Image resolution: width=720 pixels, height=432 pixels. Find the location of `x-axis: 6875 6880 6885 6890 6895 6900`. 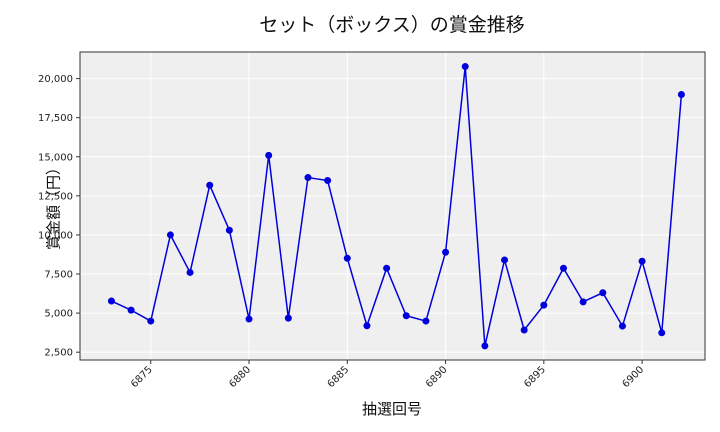

x-axis: 6875 6880 6885 6890 6895 6900 is located at coordinates (387, 375).